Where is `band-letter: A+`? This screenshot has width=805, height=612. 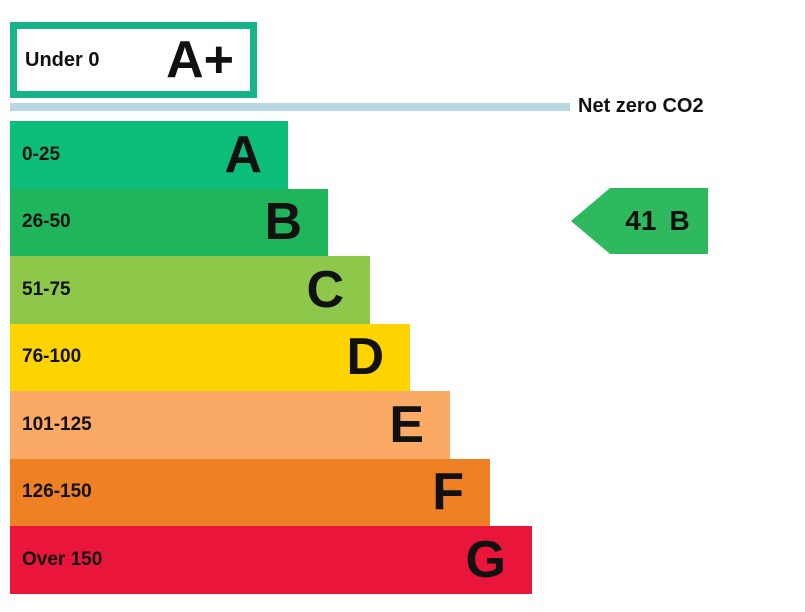 band-letter: A+ is located at coordinates (200, 60).